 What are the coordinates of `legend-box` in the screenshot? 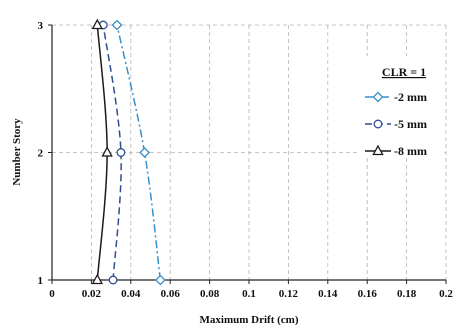 It's located at (401, 106).